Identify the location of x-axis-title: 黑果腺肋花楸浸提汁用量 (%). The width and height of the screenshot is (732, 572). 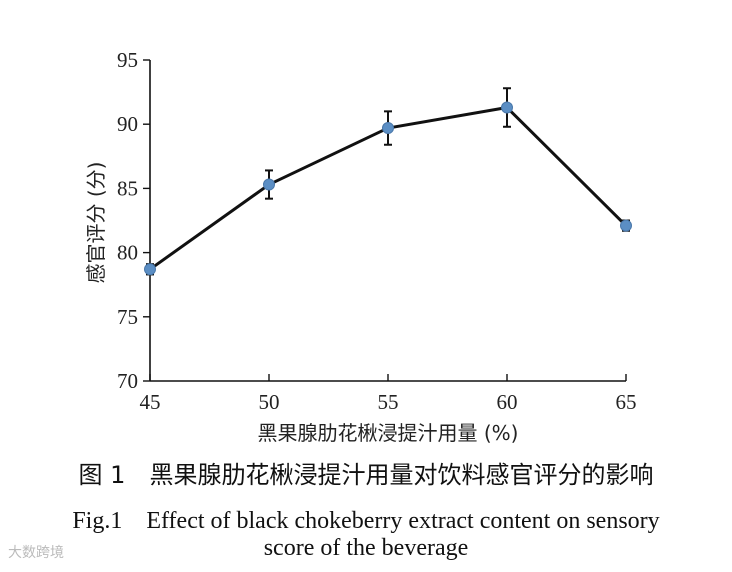
(388, 433).